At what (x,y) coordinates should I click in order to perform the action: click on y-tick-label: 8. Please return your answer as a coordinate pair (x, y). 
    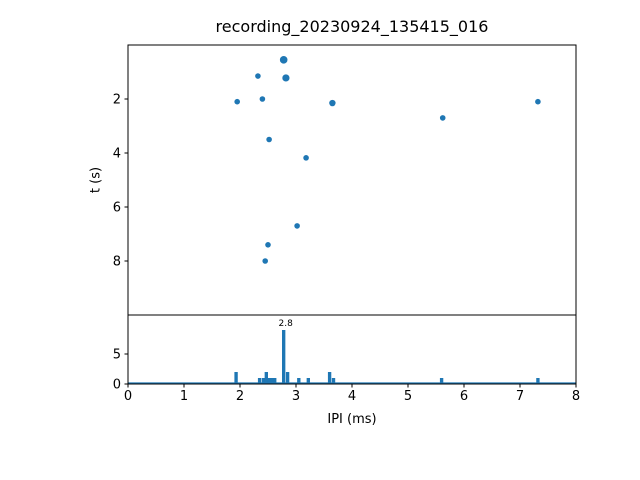
    Looking at the image, I should click on (117, 262).